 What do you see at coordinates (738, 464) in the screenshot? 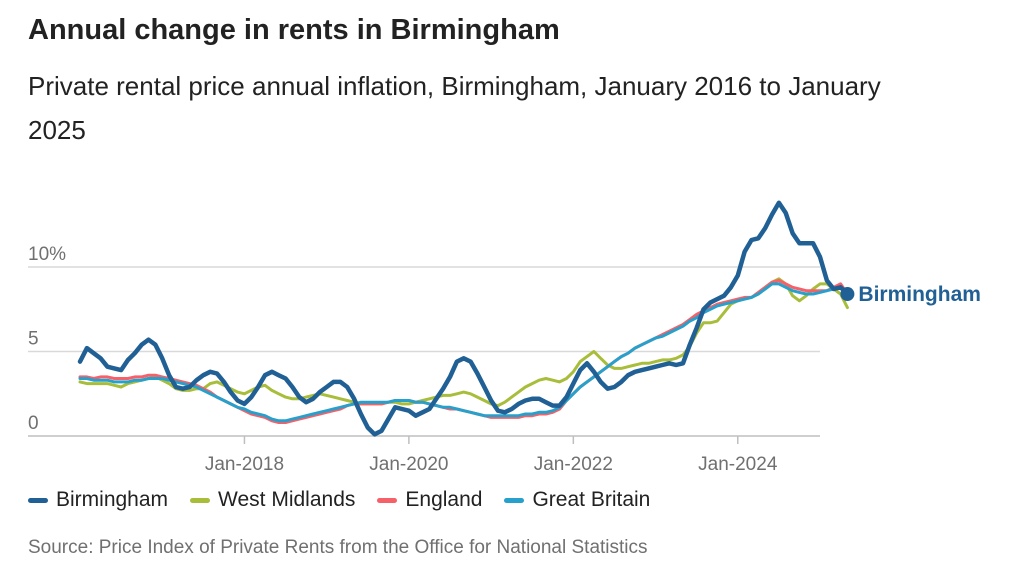
I see `x-tick-label-2024-01: Jan-2024` at bounding box center [738, 464].